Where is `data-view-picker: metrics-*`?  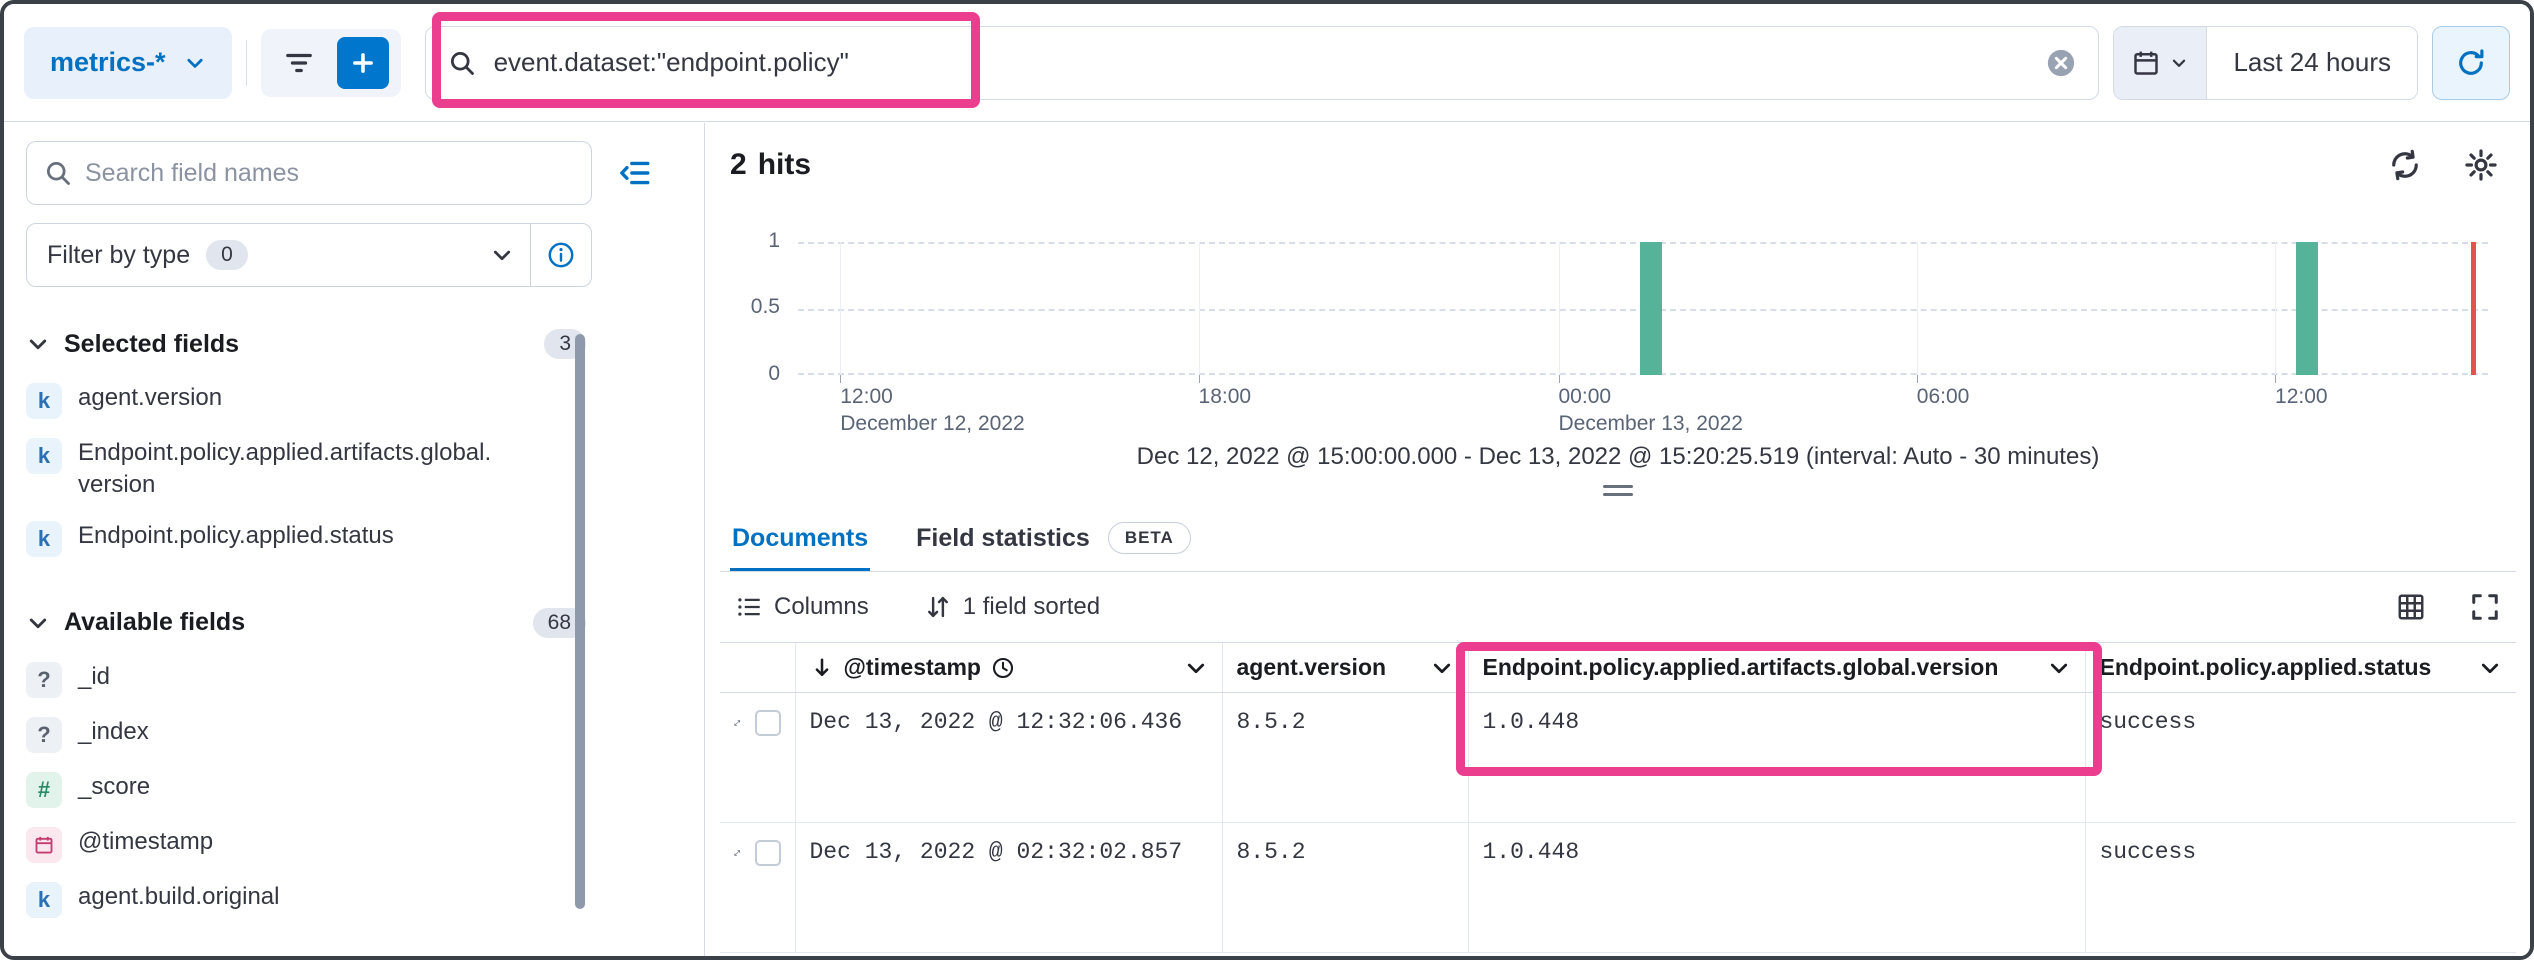 data-view-picker: metrics-* is located at coordinates (128, 62).